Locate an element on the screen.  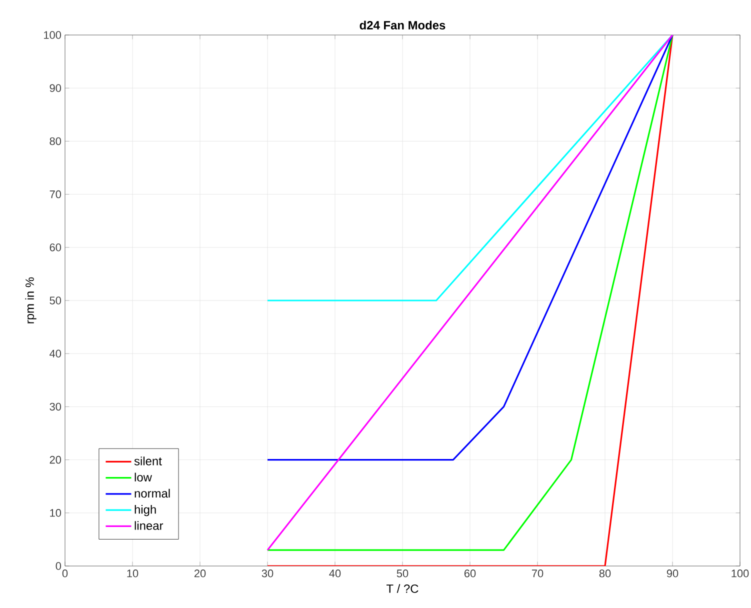
chart-title: d24 Fan Modes is located at coordinates (403, 25).